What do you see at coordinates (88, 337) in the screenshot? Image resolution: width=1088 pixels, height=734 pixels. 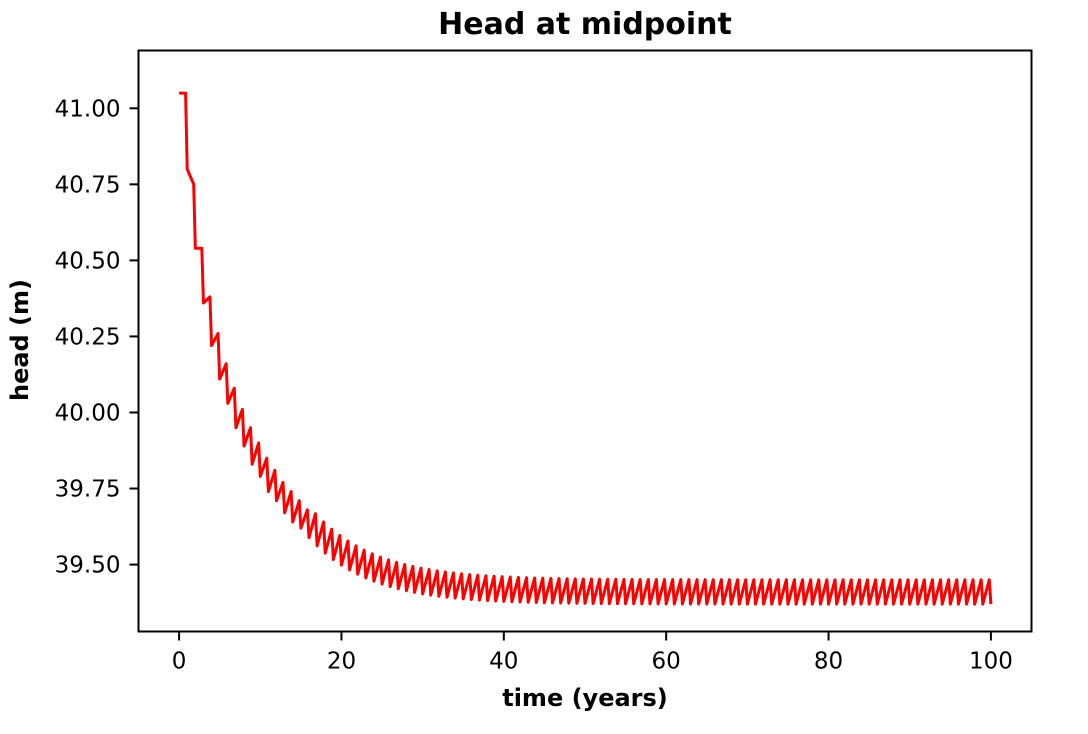 I see `y-tick-label: 40.25` at bounding box center [88, 337].